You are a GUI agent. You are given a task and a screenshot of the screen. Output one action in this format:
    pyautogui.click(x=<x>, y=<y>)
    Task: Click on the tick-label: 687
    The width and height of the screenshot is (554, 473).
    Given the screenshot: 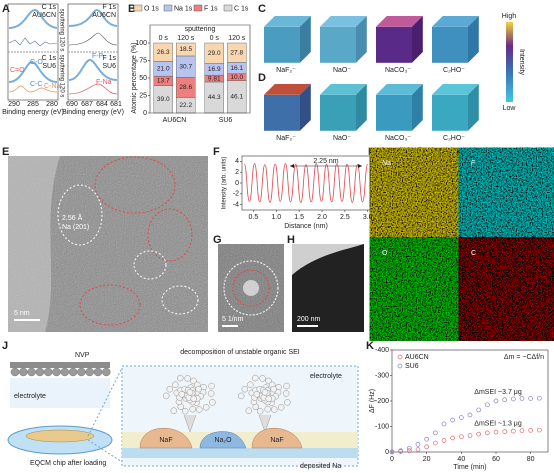 What is the action you would take?
    pyautogui.click(x=87, y=104)
    